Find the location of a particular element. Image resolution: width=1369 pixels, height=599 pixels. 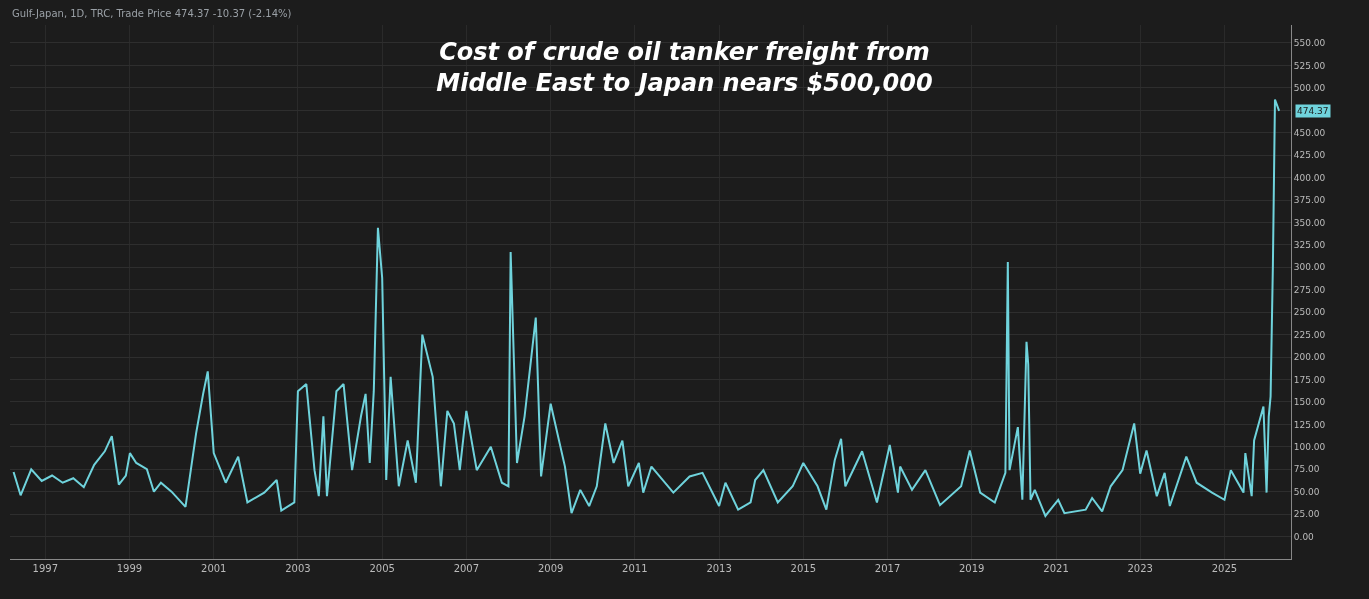

y-tick-label: 25.00 is located at coordinates (1306, 514).